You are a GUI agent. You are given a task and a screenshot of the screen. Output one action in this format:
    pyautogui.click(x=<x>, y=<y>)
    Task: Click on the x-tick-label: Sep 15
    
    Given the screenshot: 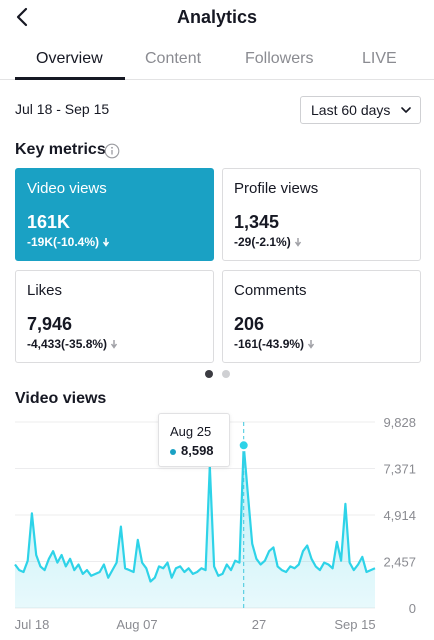 What is the action you would take?
    pyautogui.click(x=354, y=624)
    